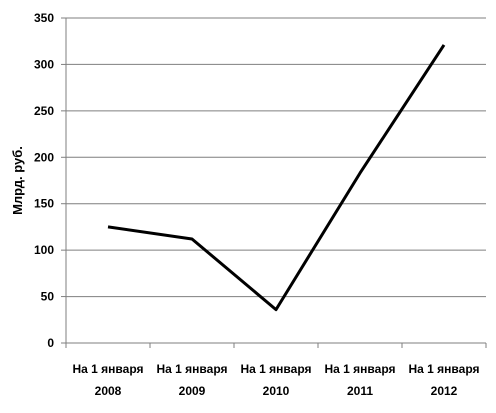  I want to click on y-tick-label: 200, so click(44, 157).